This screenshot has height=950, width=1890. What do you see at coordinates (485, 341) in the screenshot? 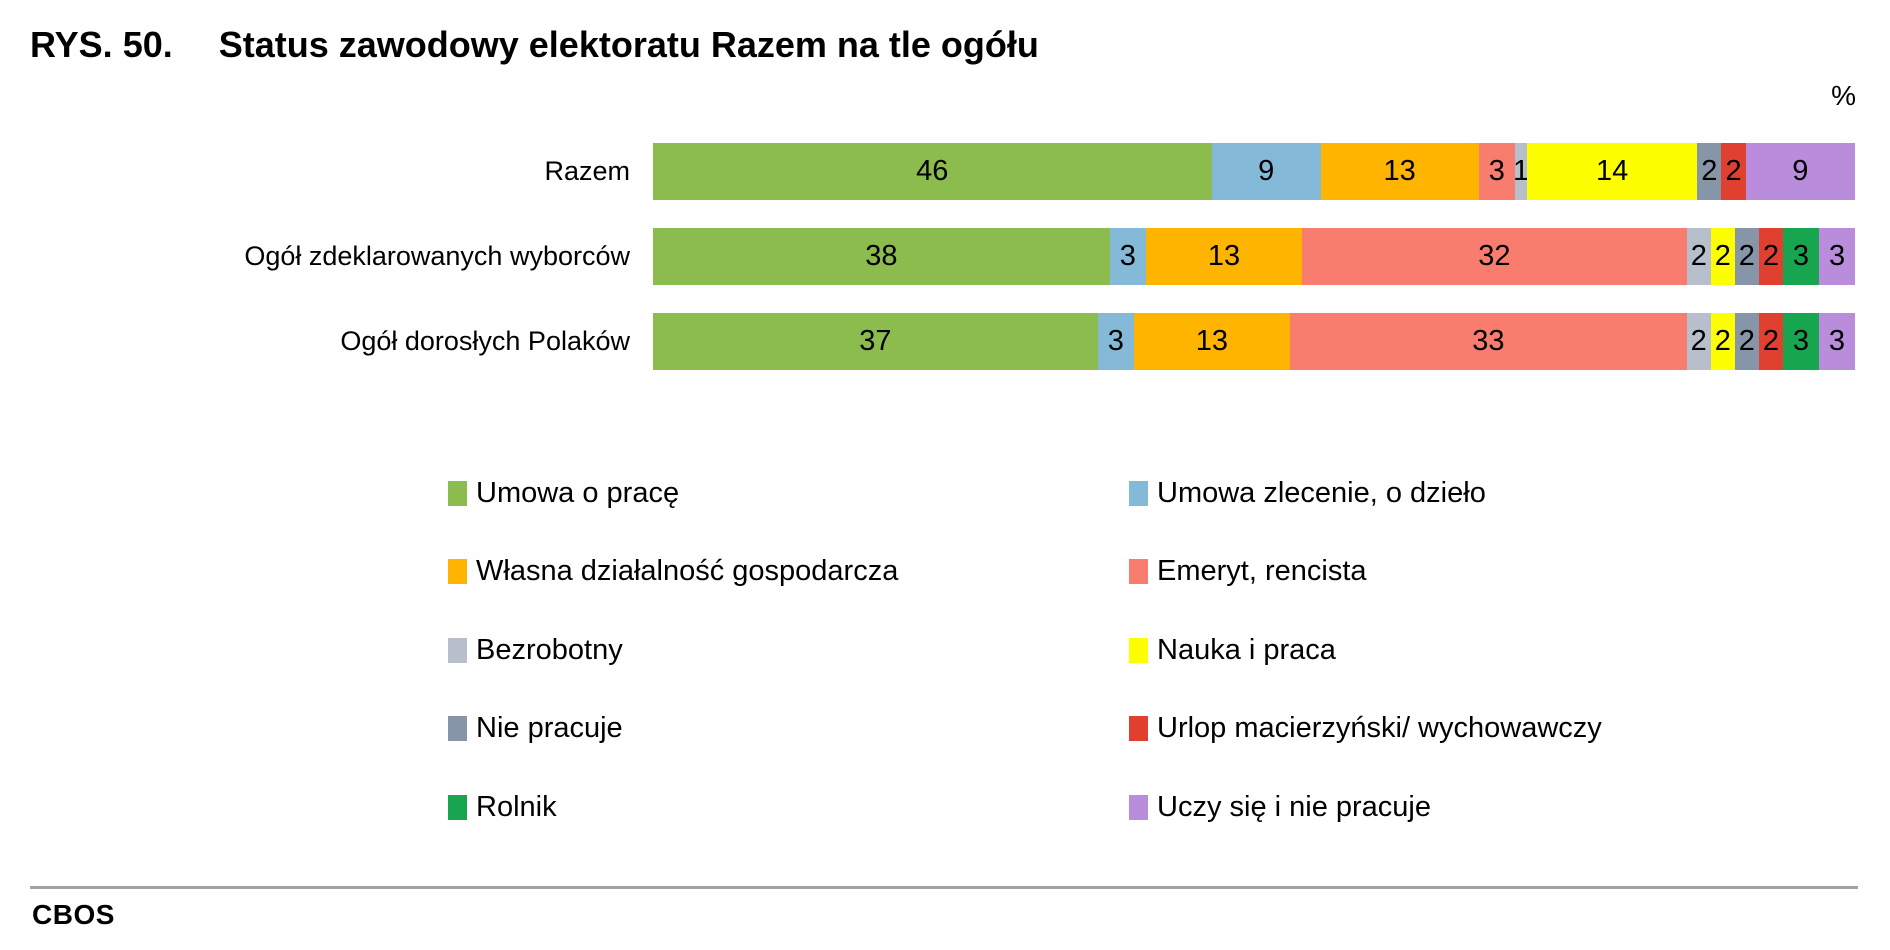
I see `category-label: Ogół dorosłych Polaków` at bounding box center [485, 341].